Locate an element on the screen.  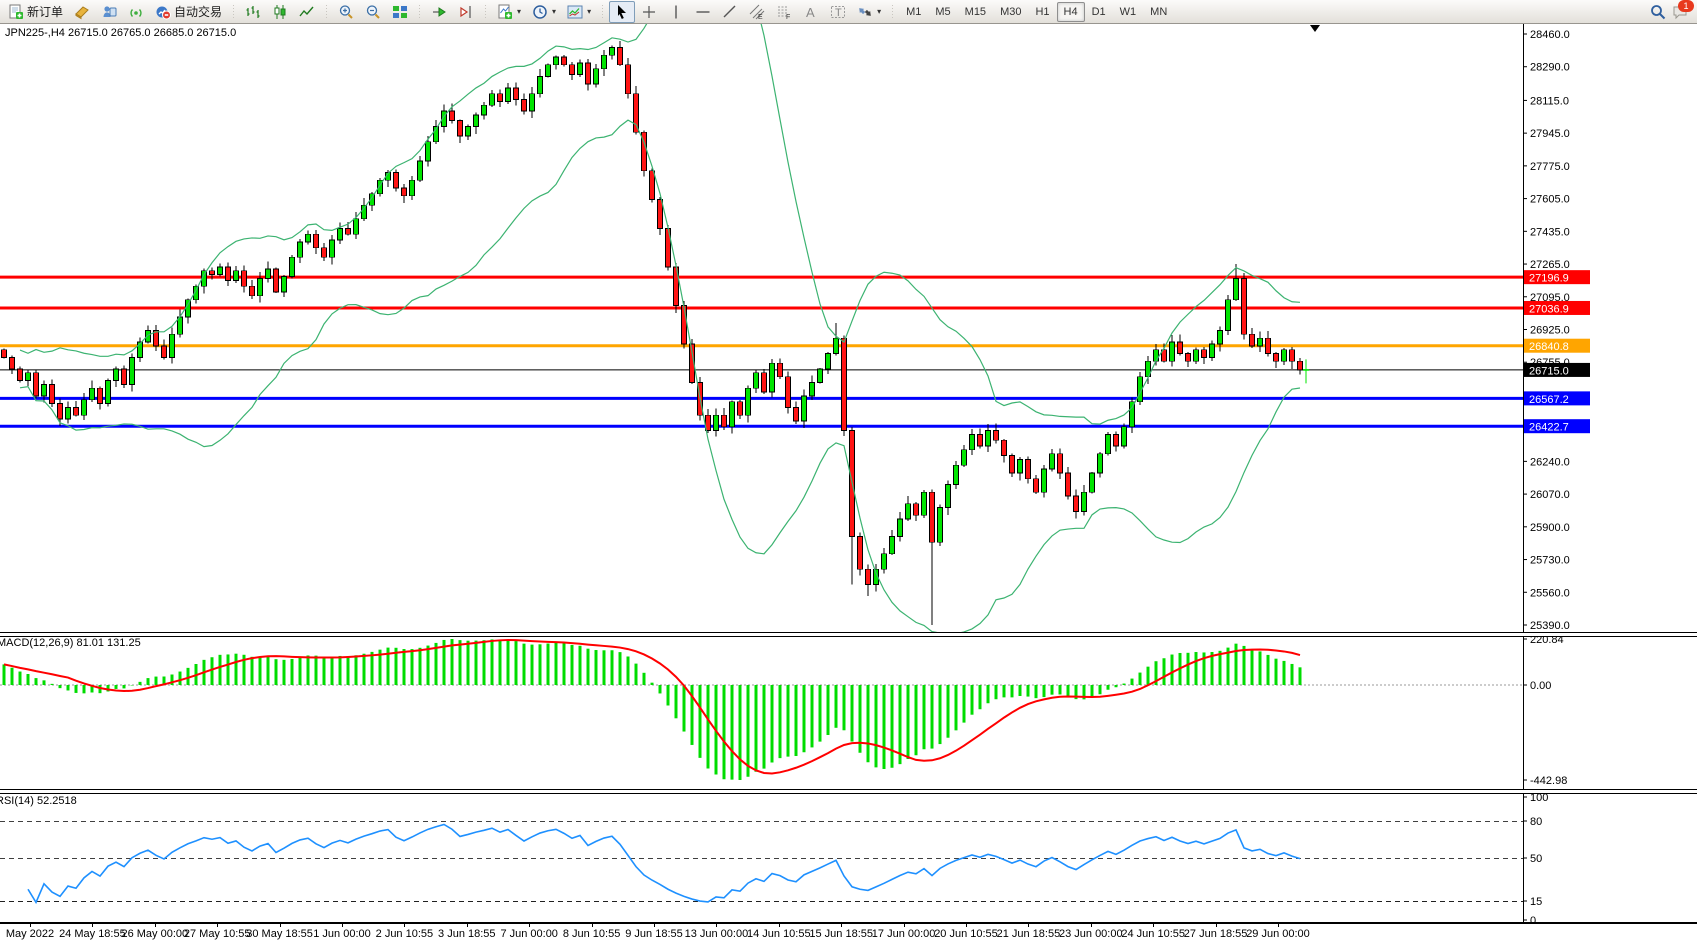
time-axis-label: 3 Jun 18:55 is located at coordinates (467, 934).